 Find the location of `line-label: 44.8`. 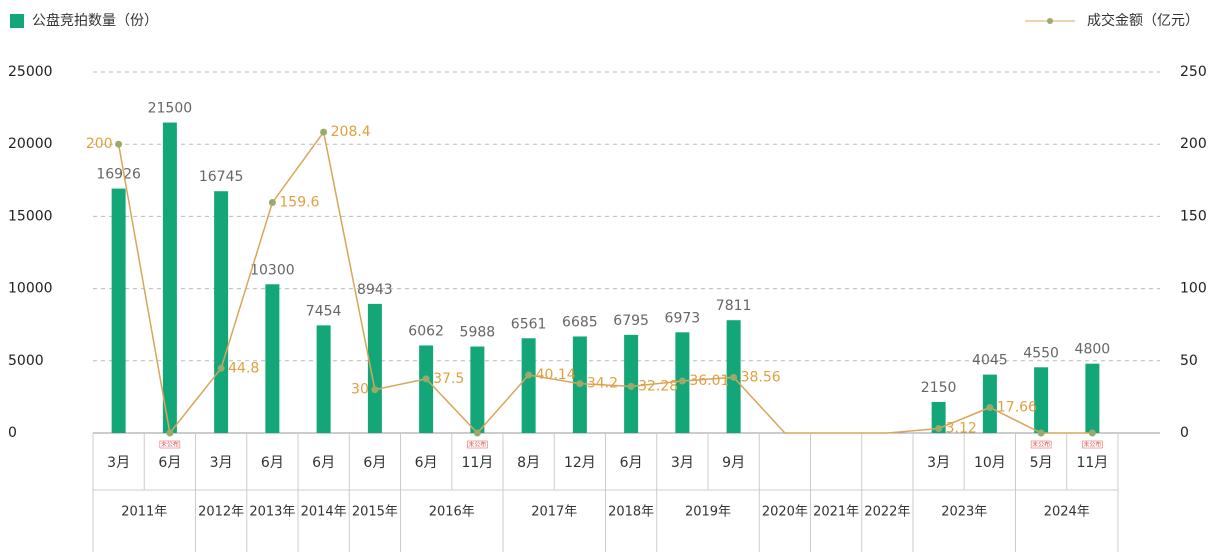

line-label: 44.8 is located at coordinates (243, 368).